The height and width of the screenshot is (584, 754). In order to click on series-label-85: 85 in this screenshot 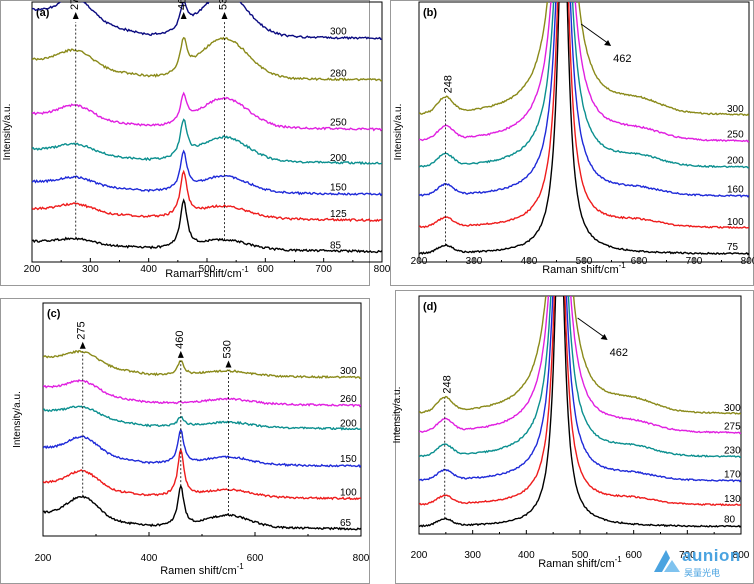, I will do `click(336, 245)`.